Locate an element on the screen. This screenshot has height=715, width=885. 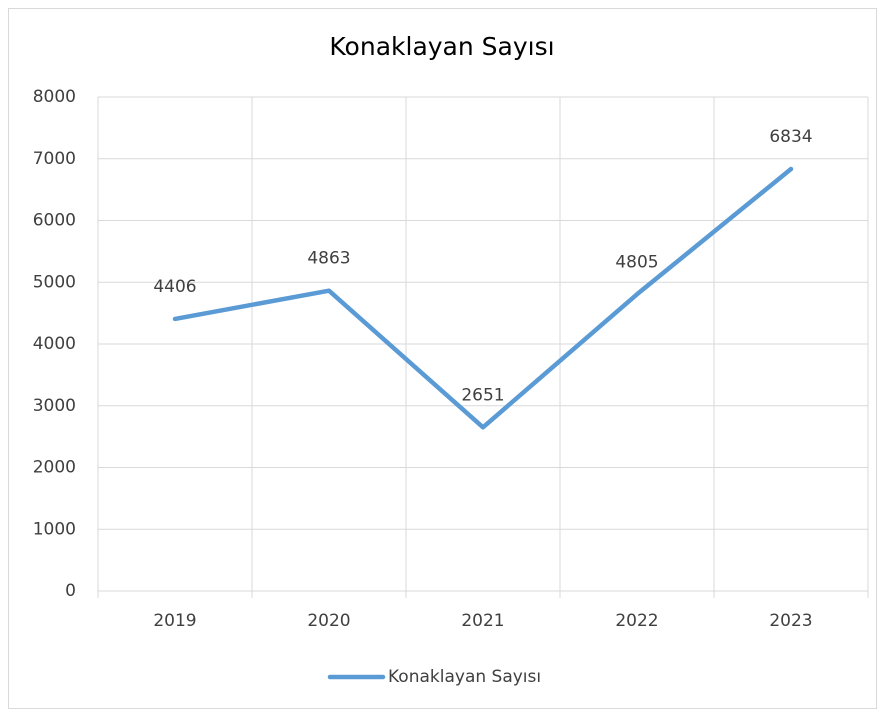
data-label: 2651 is located at coordinates (482, 395).